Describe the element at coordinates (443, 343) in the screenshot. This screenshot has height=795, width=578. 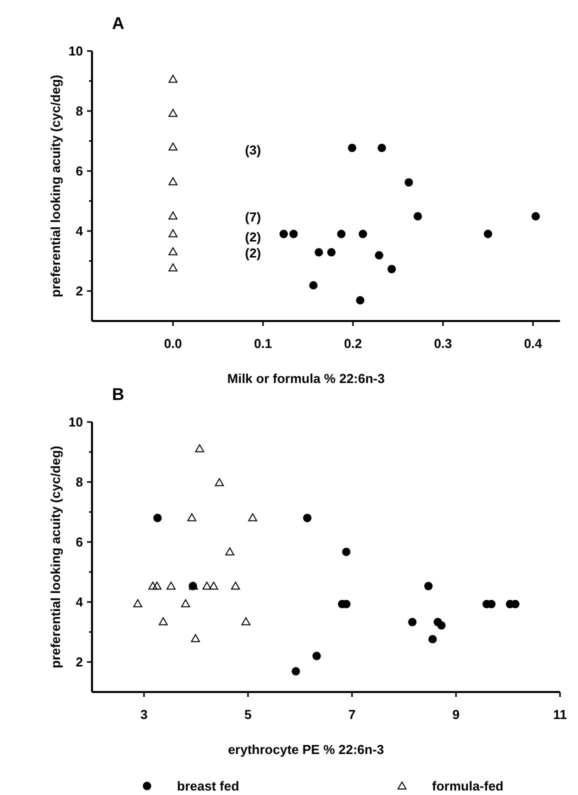
I see `x-tick-label: 0.3` at that location.